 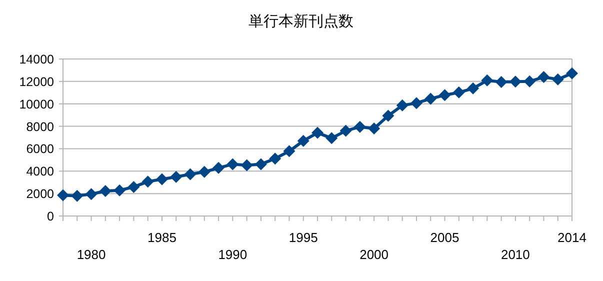 I want to click on x-tick-label: 2010, so click(x=515, y=254).